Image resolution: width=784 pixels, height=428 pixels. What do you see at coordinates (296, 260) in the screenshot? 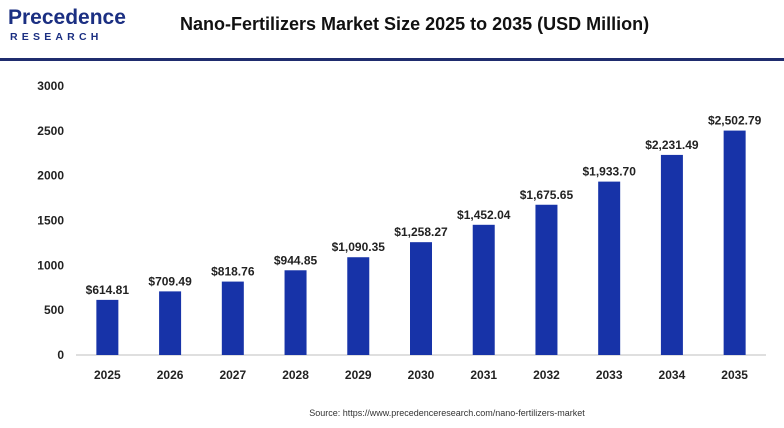
I see `data-label: $944.85` at bounding box center [296, 260].